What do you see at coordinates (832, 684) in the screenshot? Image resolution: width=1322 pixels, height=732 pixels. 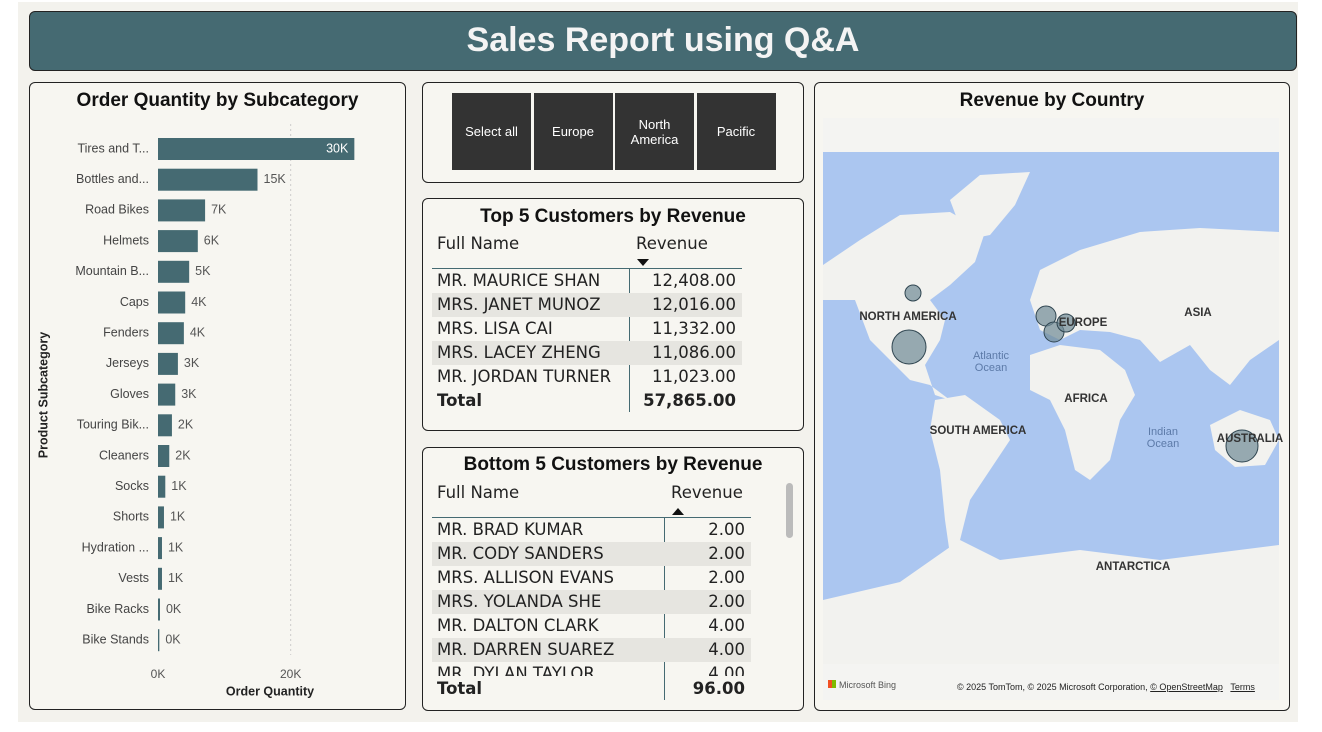 I see `logo-icon` at bounding box center [832, 684].